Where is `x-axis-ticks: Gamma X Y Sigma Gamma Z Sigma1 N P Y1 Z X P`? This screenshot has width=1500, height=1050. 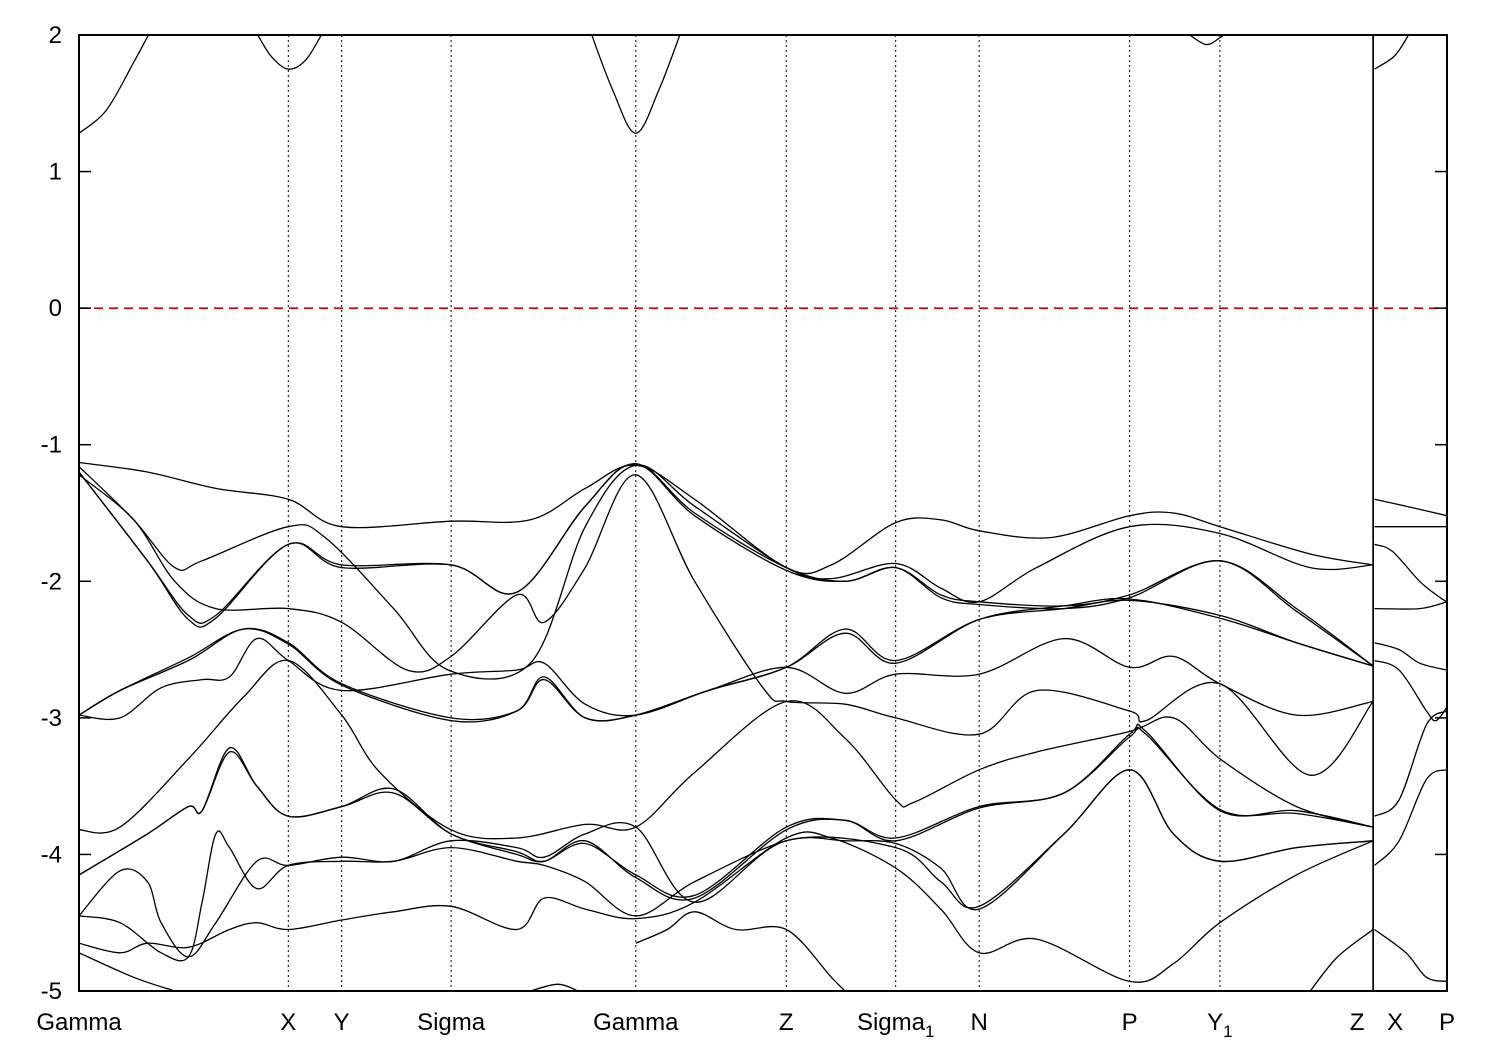 x-axis-ticks: Gamma X Y Sigma Gamma Z Sigma1 N P Y1 Z X P is located at coordinates (745, 1025).